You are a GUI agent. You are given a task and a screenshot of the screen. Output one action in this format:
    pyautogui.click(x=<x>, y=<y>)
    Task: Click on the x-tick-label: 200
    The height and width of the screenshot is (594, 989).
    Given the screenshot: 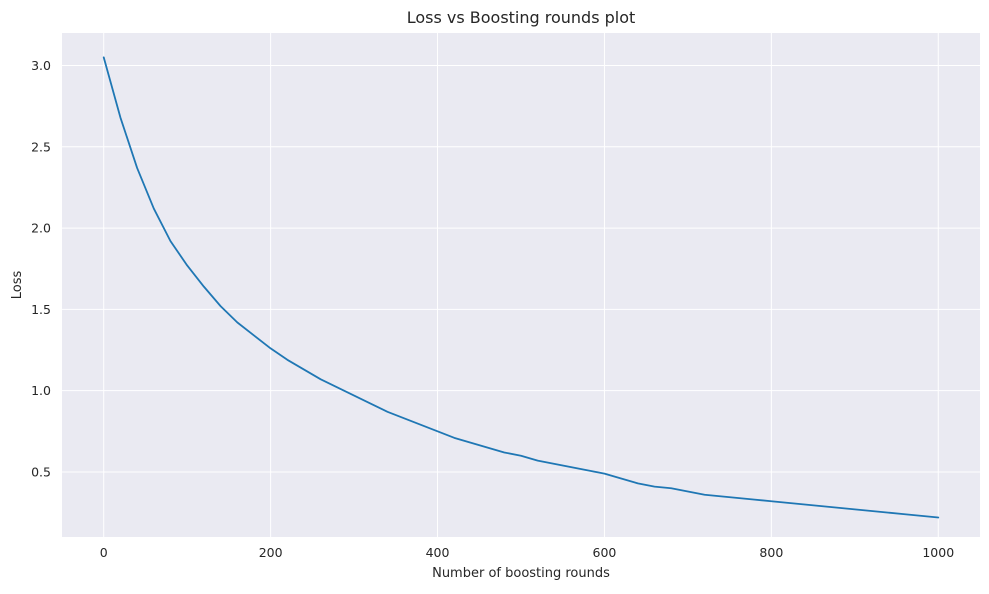 What is the action you would take?
    pyautogui.click(x=271, y=552)
    